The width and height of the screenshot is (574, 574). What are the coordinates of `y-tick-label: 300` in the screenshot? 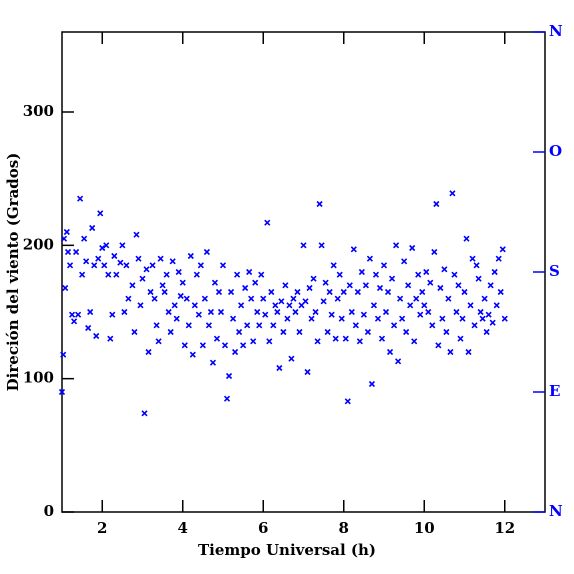 It's located at (38, 111).